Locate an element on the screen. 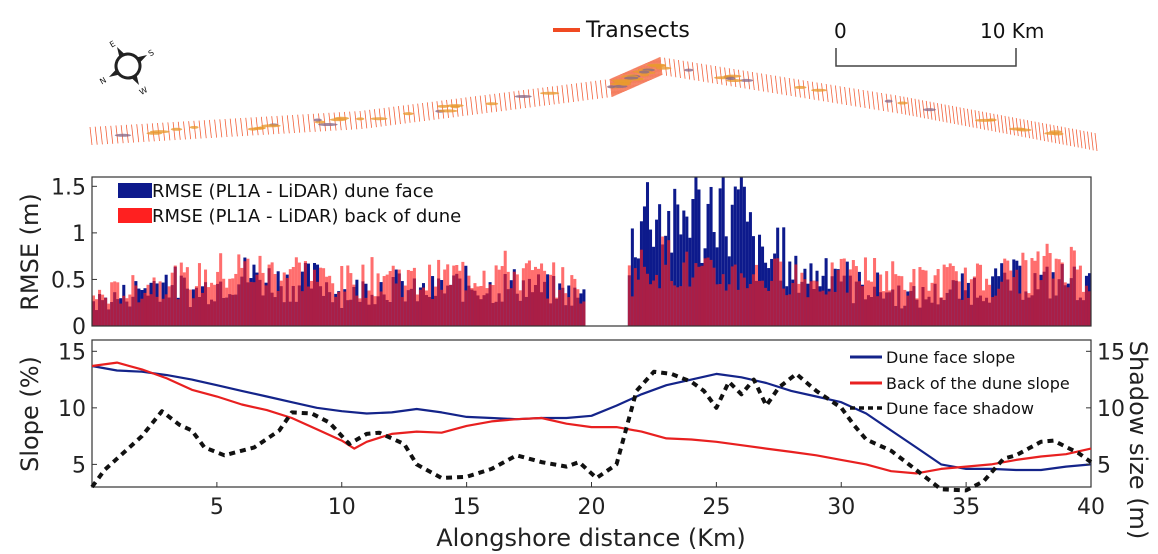 Image resolution: width=1158 pixels, height=554 pixels. shadow-y2-tick-label: 5 is located at coordinates (1104, 465).